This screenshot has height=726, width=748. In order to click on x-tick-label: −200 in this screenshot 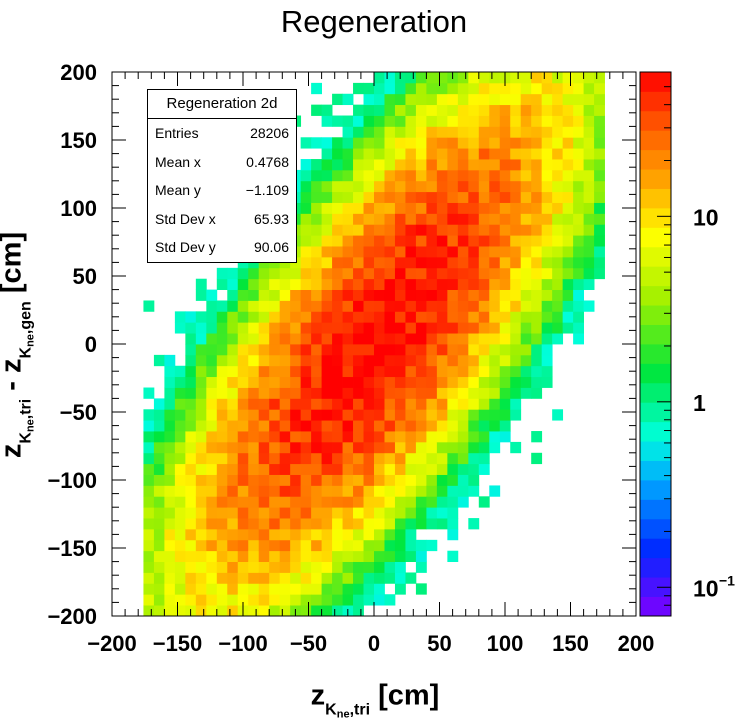, I will do `click(112, 643)`.